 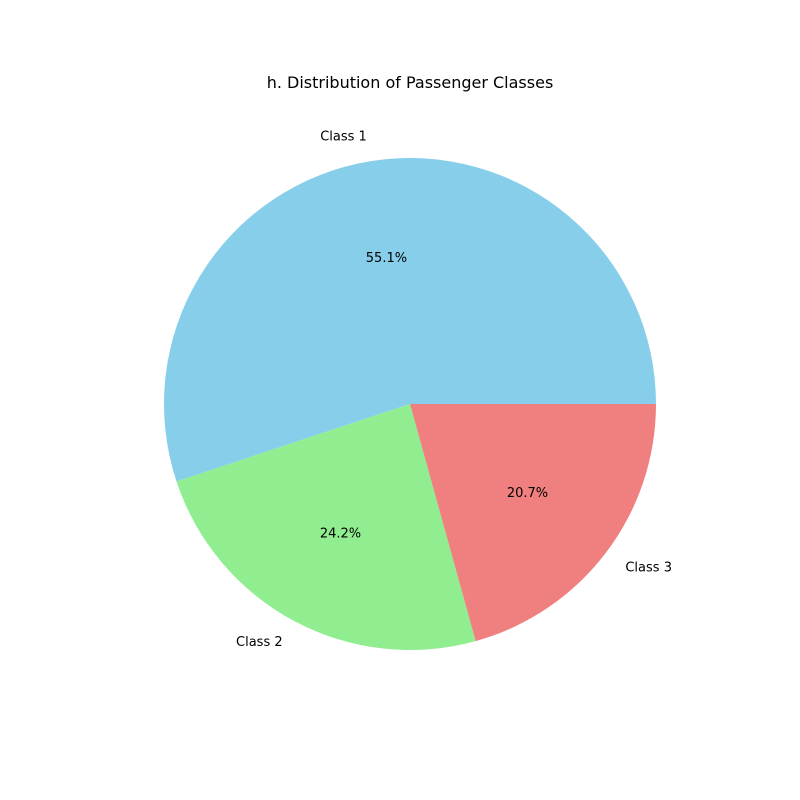 I want to click on percentage-label: 55.1%, so click(x=386, y=258).